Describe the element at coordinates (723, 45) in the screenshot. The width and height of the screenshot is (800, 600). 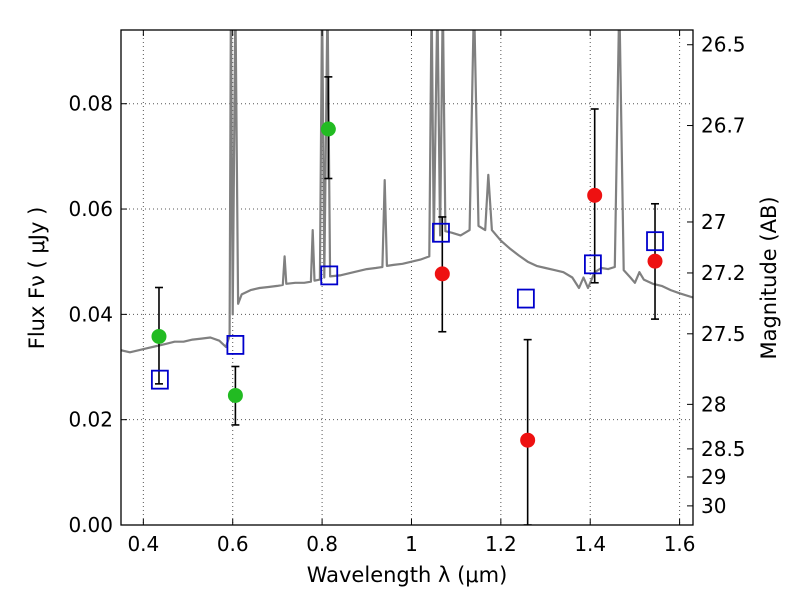
I see `y2-tick-label: 26.5` at that location.